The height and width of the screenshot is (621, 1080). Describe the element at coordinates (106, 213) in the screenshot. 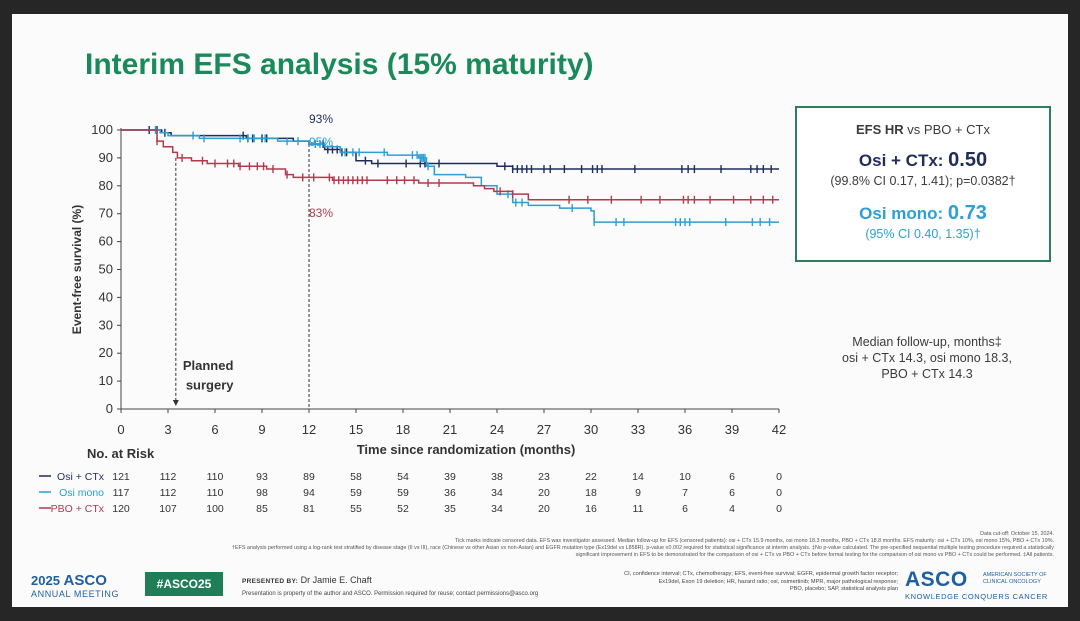

I see `y-tick-label: 70` at that location.